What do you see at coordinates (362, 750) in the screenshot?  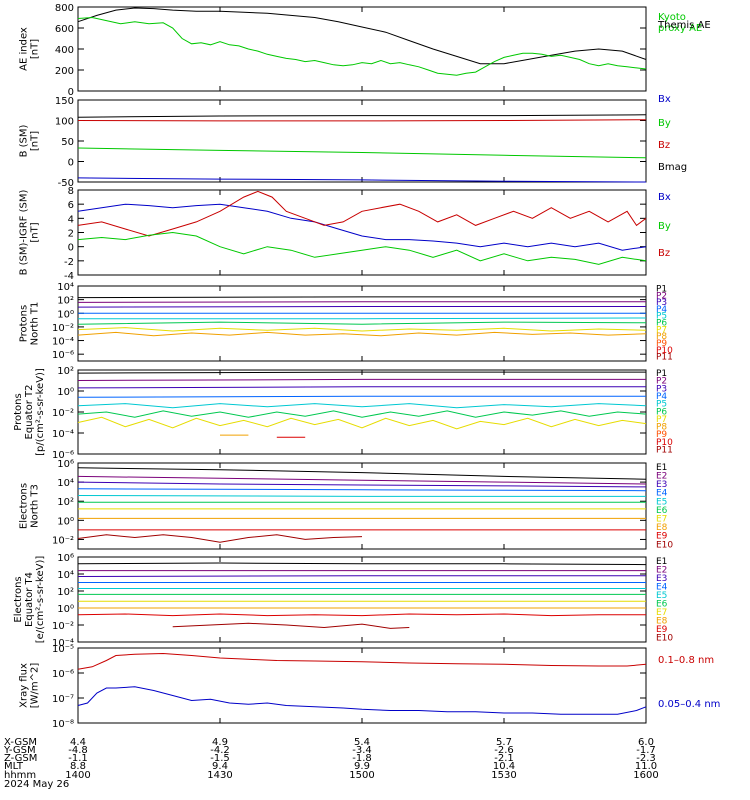 I see `footer-value: -3.4` at bounding box center [362, 750].